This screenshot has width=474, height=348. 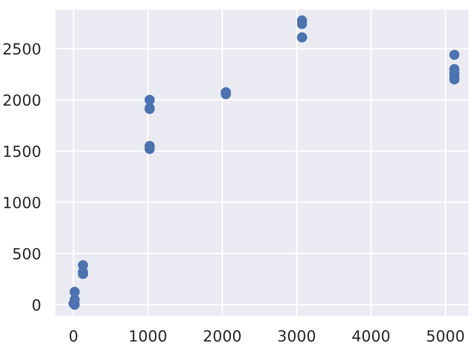 I want to click on y-tick-label: 2500, so click(x=22, y=49).